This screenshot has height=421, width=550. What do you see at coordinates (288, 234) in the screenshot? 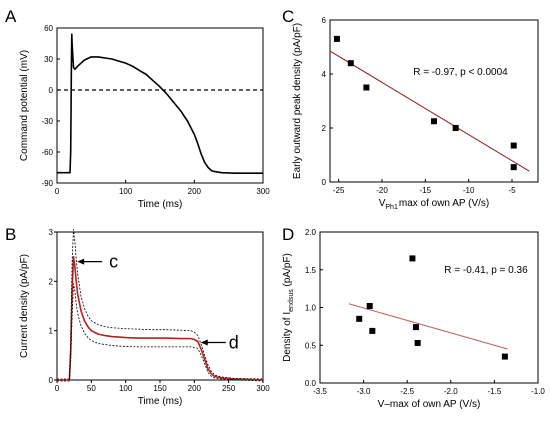
I see `panel-label: D` at bounding box center [288, 234].